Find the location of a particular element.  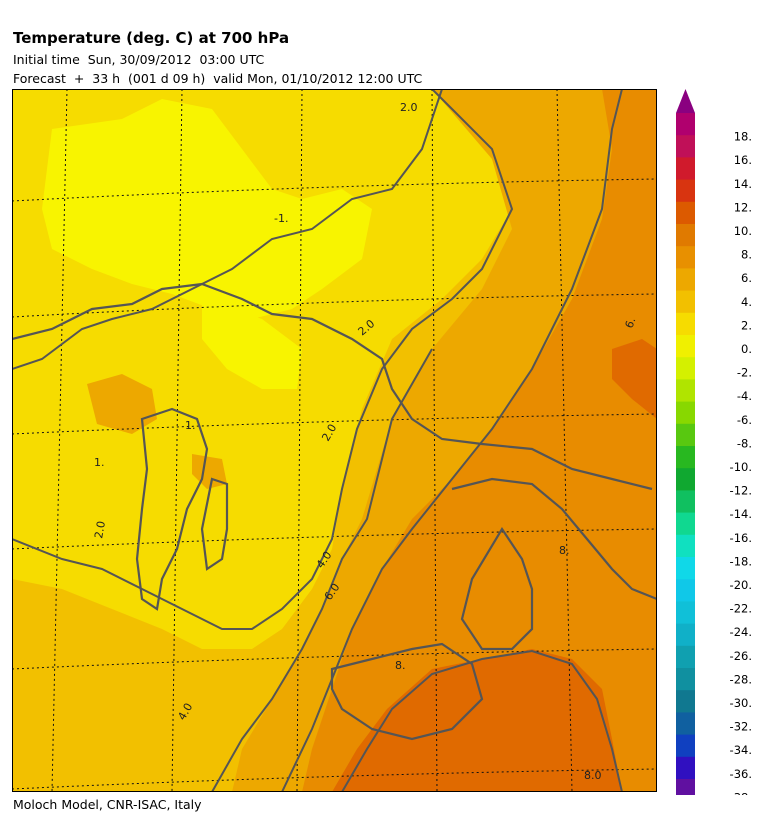

colorbar-tick-label: 16. is located at coordinates (743, 160).